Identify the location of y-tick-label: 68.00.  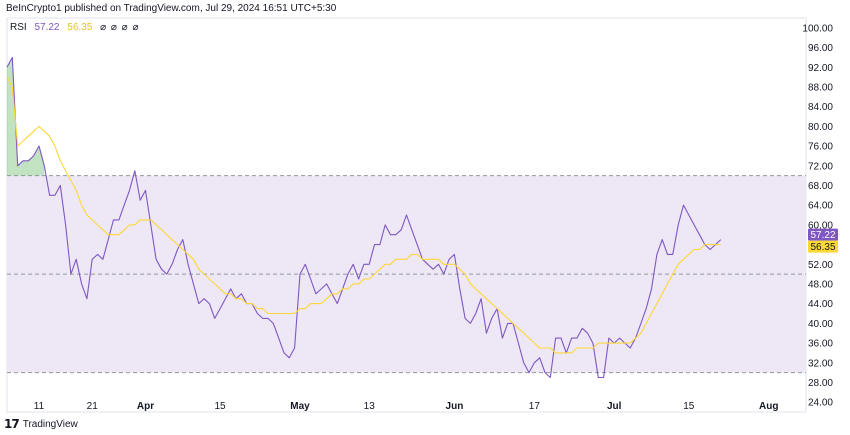
(820, 186).